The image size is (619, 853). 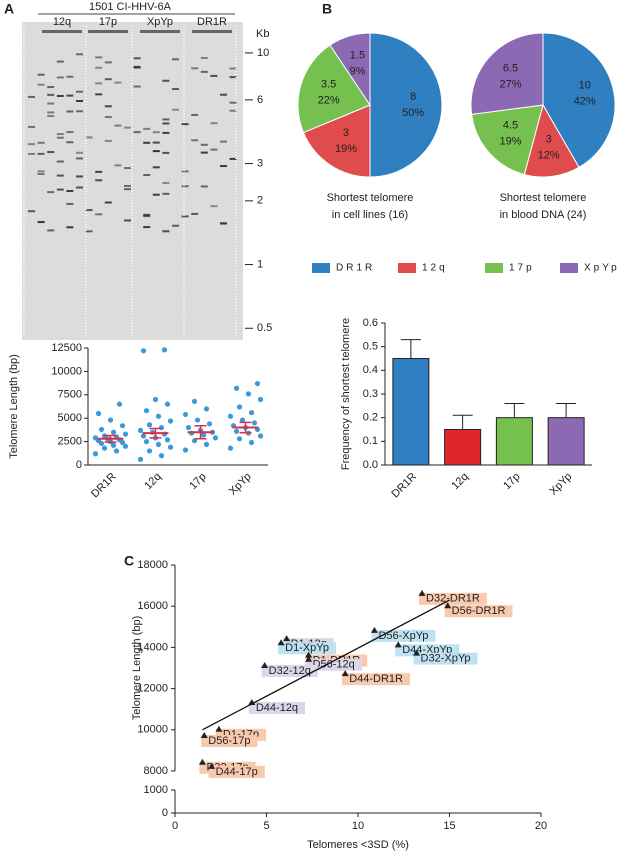 I want to click on slice-percent: 27%, so click(x=511, y=84).